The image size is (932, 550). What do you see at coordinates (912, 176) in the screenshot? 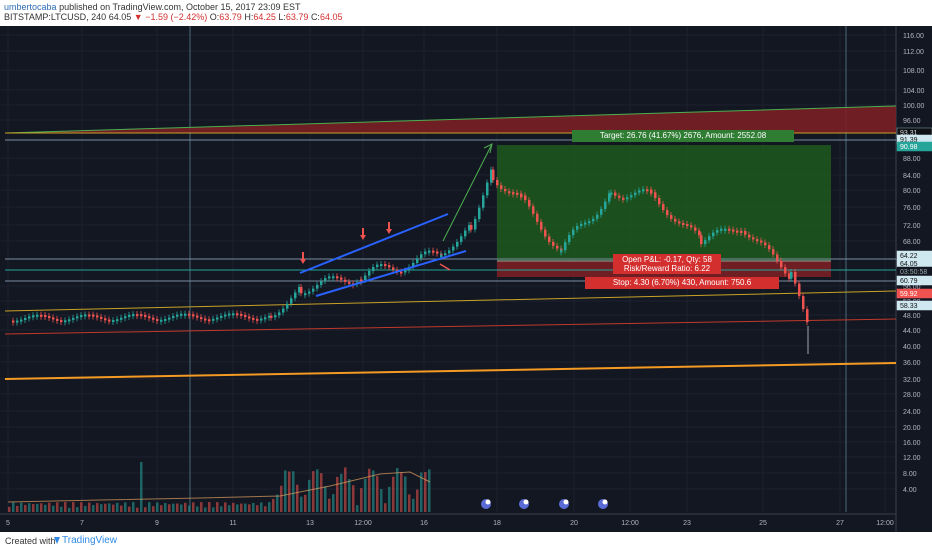
I see `y-axis-tick-label: 84.00` at bounding box center [912, 176].